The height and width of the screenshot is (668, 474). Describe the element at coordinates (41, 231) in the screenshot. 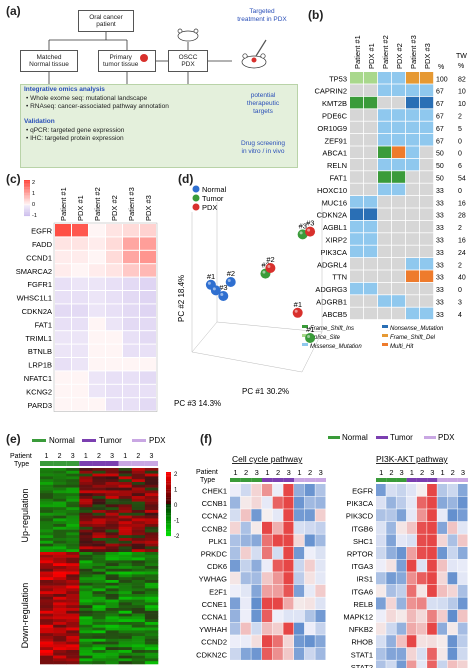

I see `heatmap-gene-label: EGFR` at that location.